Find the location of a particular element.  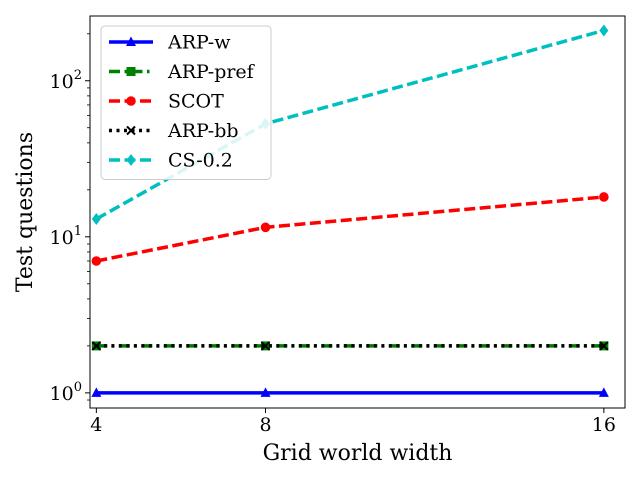

y-tick-label: 10¹ is located at coordinates (66, 236).